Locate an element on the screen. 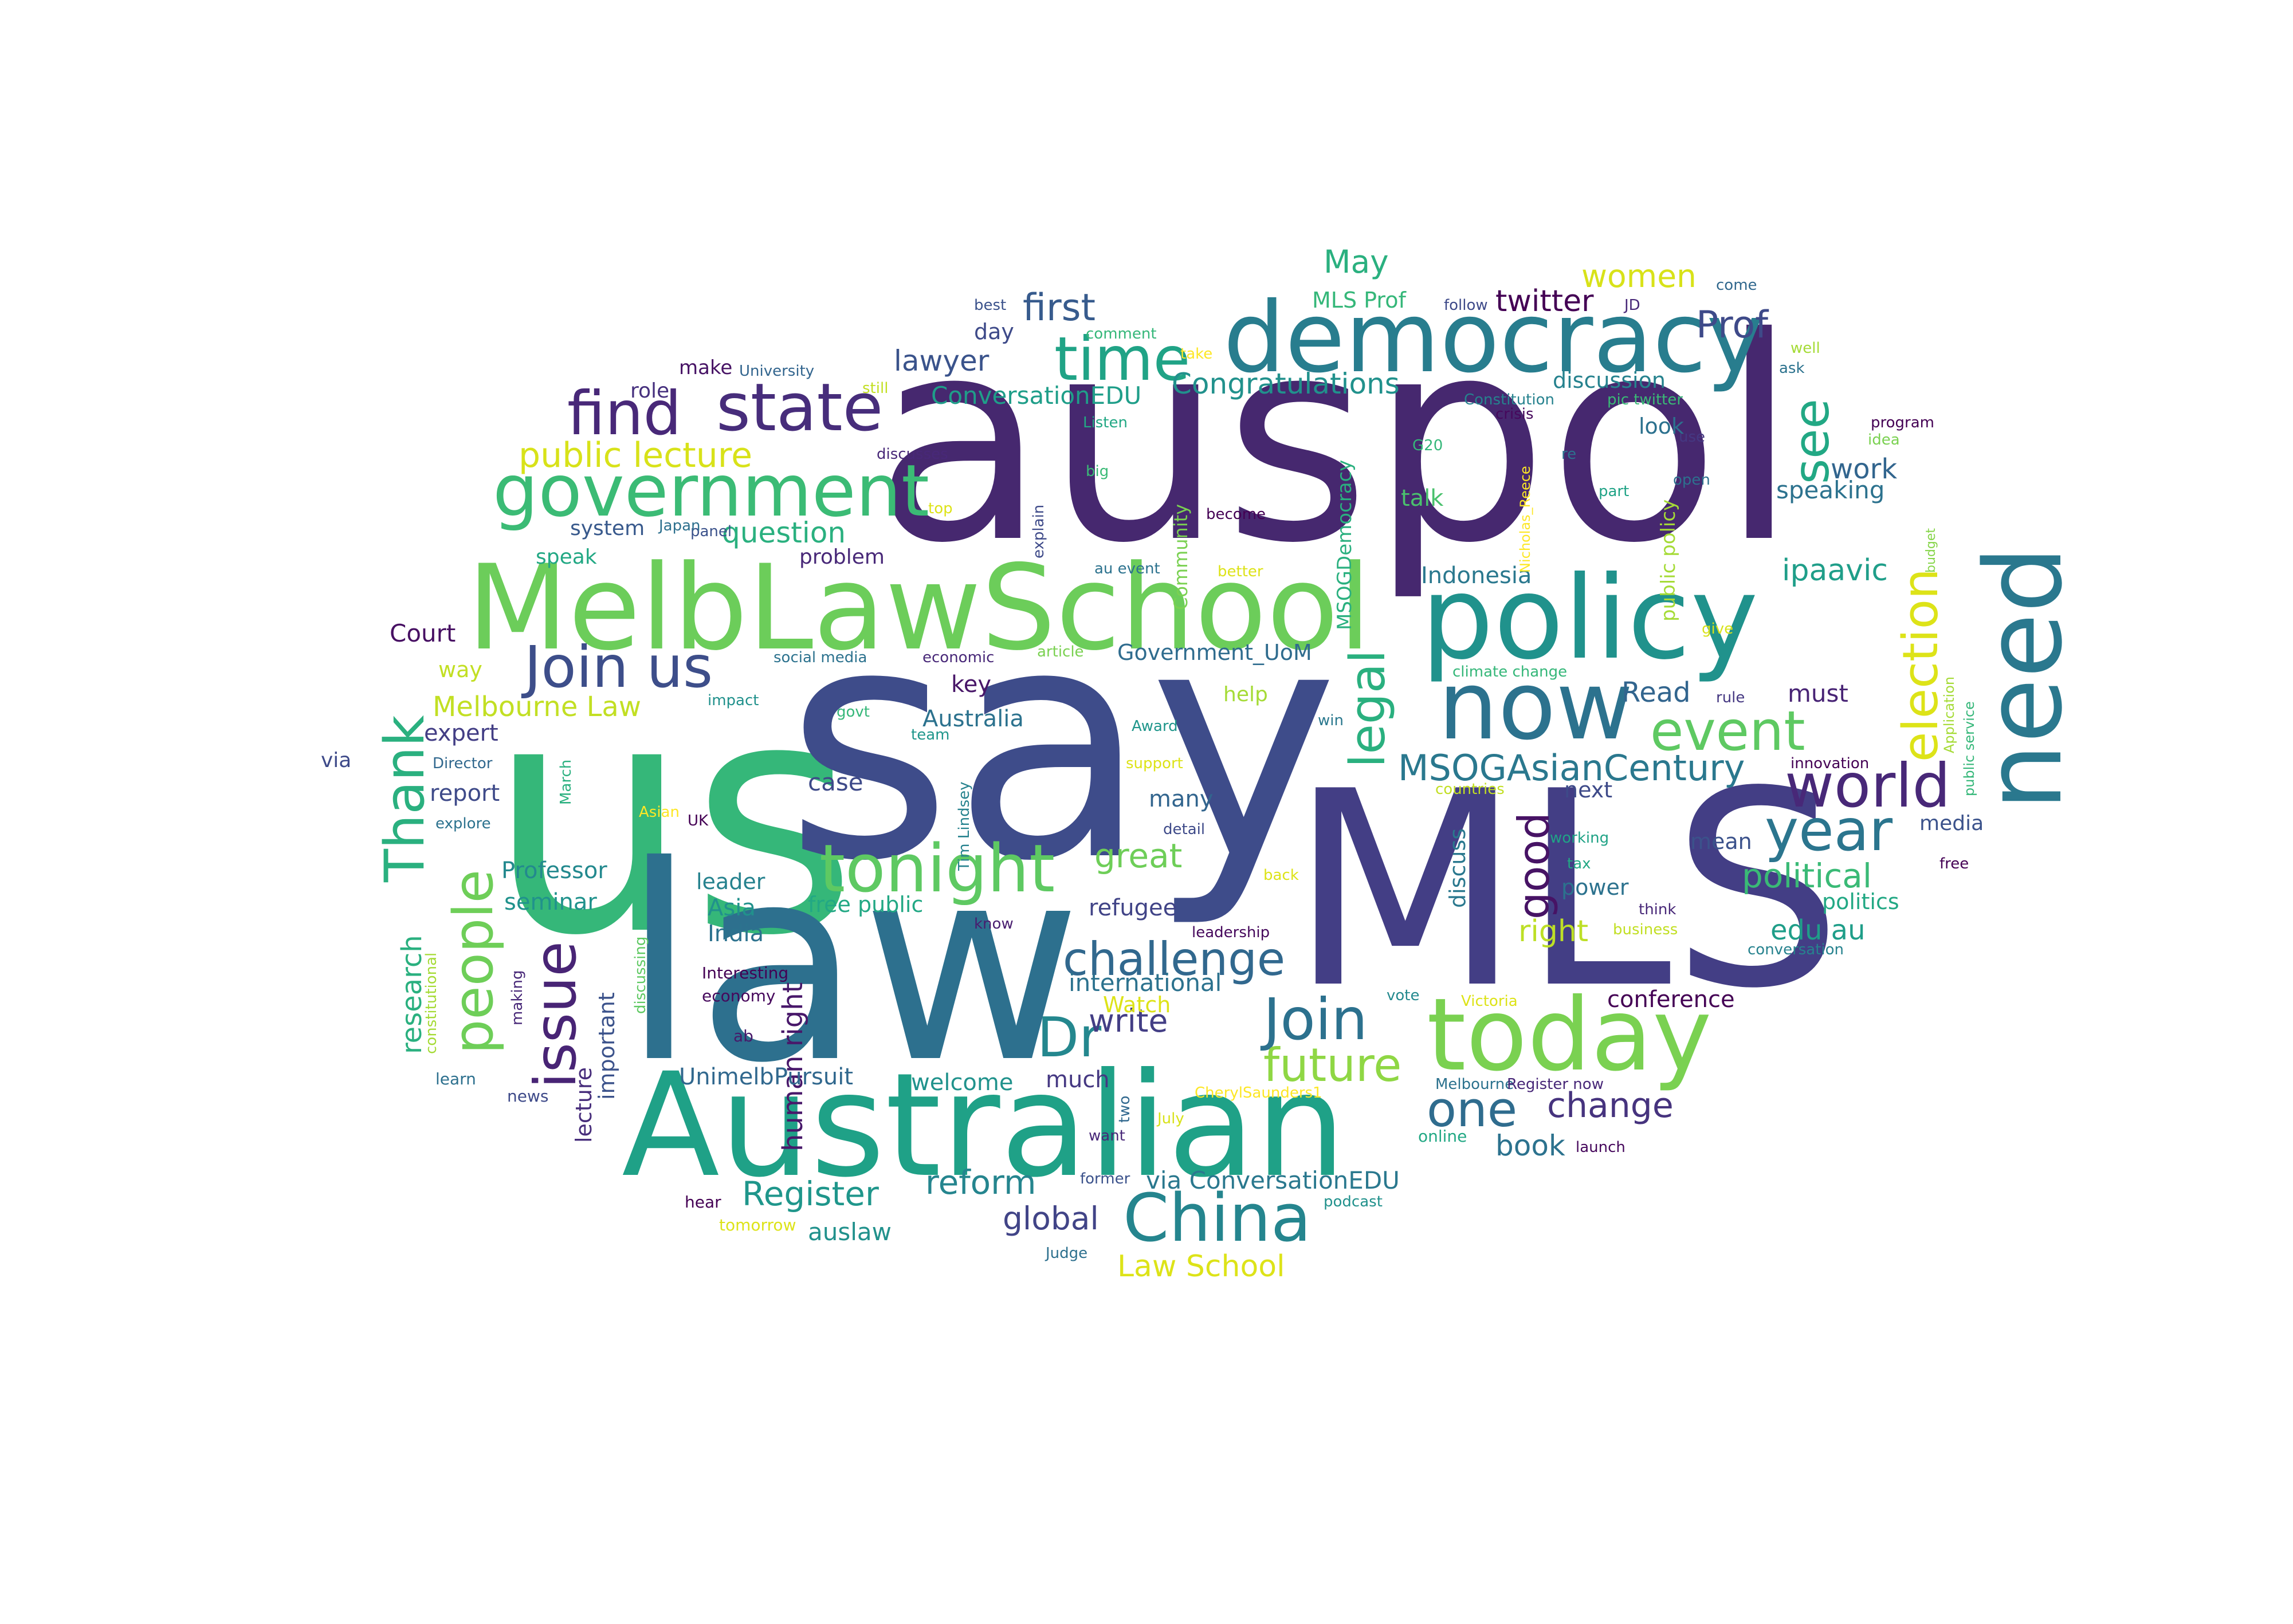 The height and width of the screenshot is (1624, 2293). cloud-word: state is located at coordinates (800, 407).